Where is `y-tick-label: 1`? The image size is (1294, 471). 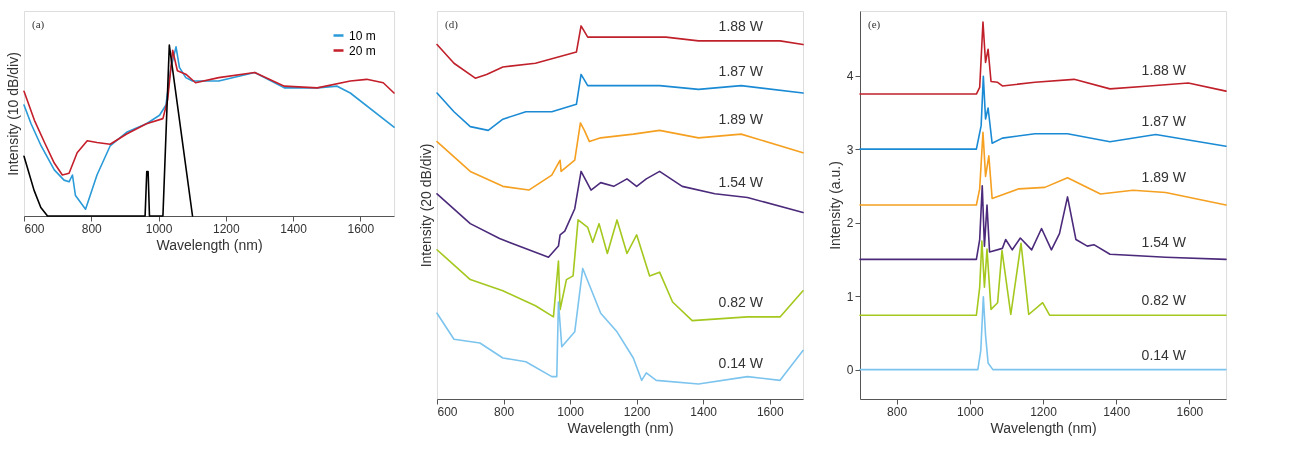
y-tick-label: 1 is located at coordinates (850, 296).